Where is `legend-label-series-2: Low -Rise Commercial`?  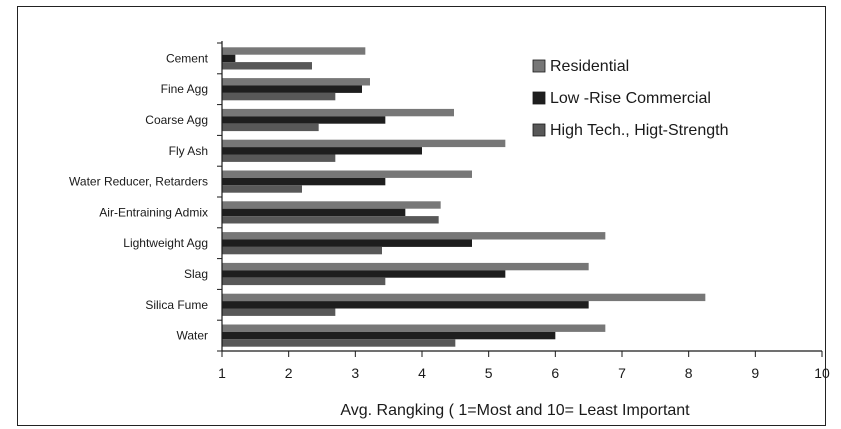 legend-label-series-2: Low -Rise Commercial is located at coordinates (630, 98).